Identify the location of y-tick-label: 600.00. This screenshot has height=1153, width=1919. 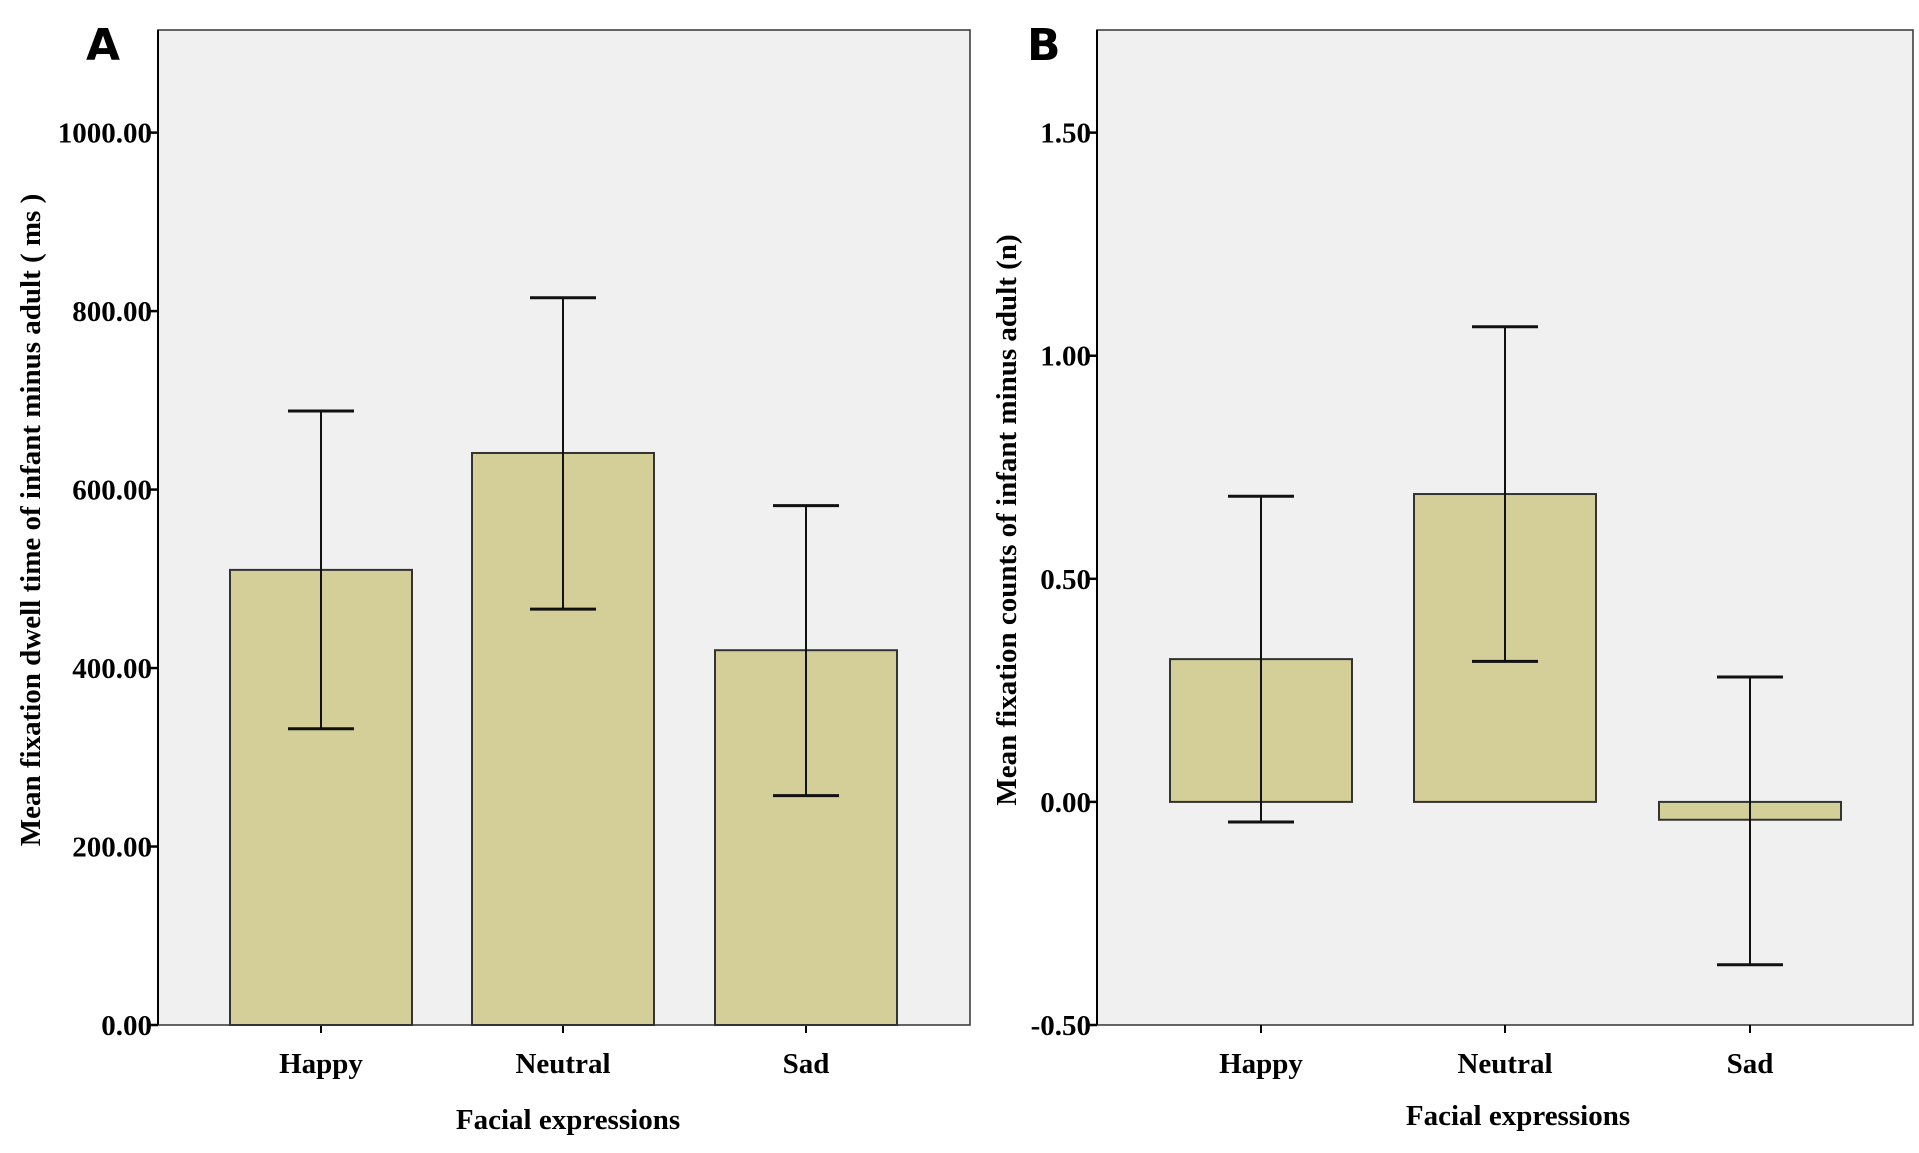
(112, 491).